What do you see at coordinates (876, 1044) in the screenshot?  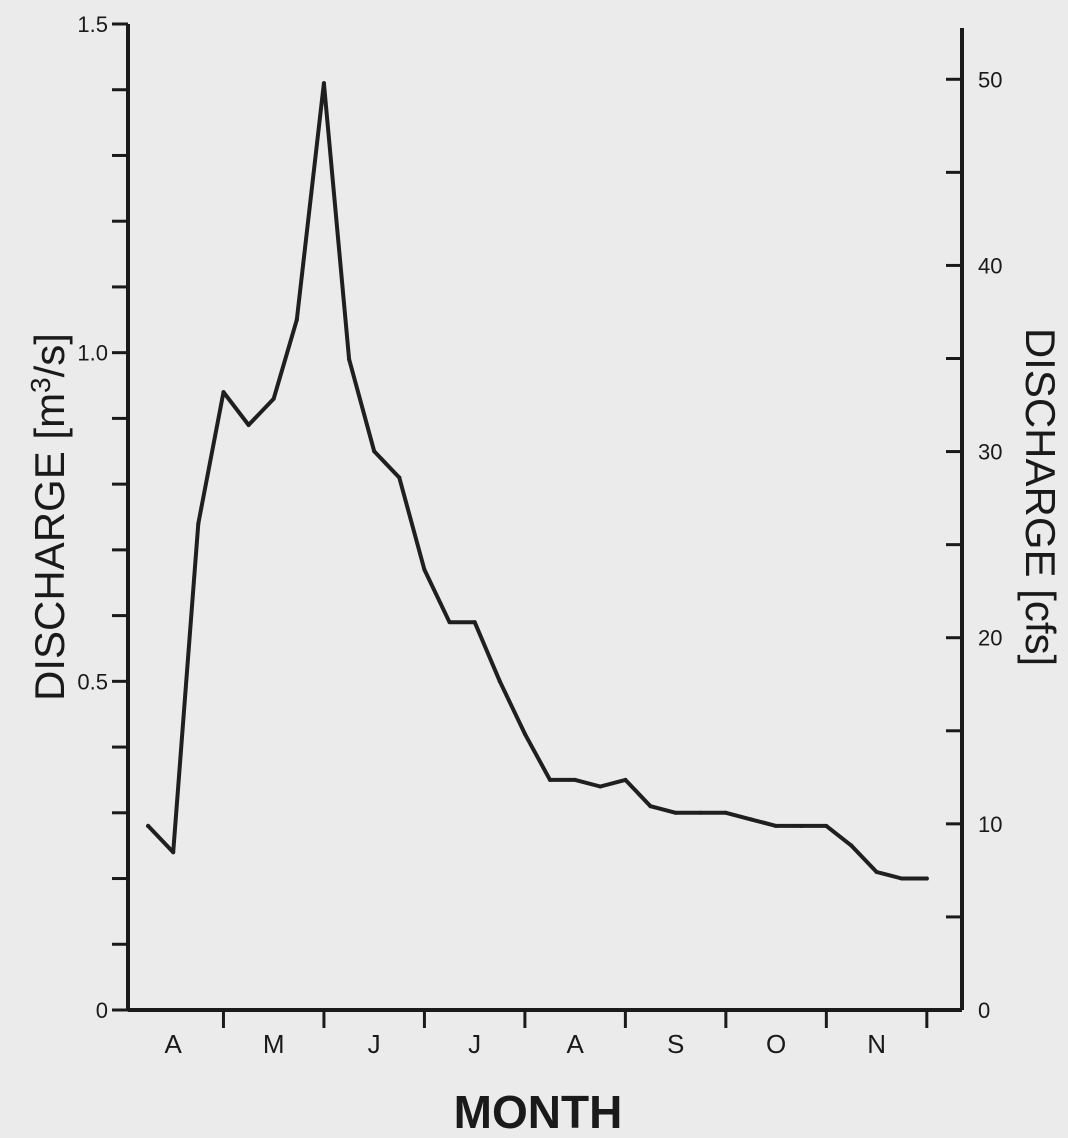 I see `month-label-7: N` at bounding box center [876, 1044].